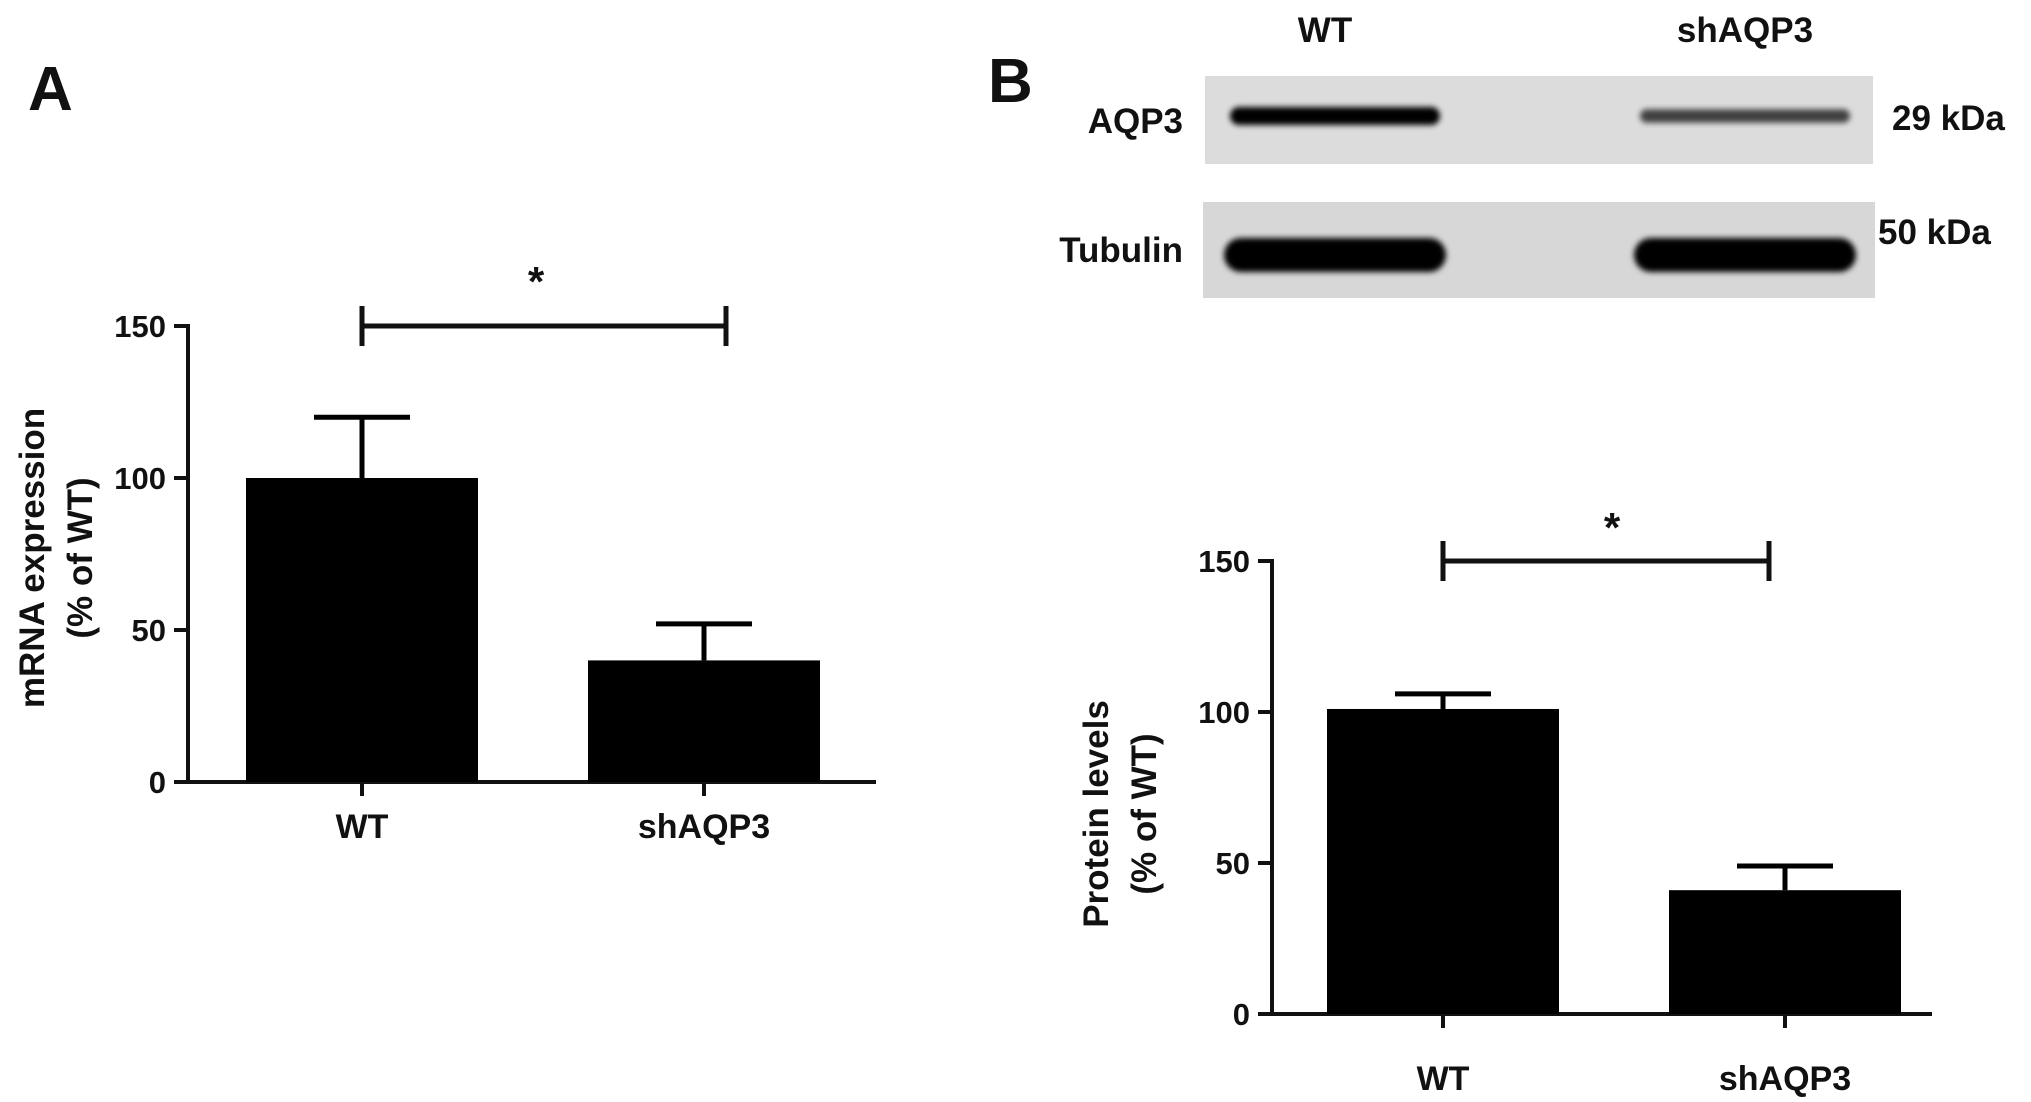 The height and width of the screenshot is (1102, 2031). Describe the element at coordinates (157, 782) in the screenshot. I see `chart-a-ytick-label: 0` at that location.